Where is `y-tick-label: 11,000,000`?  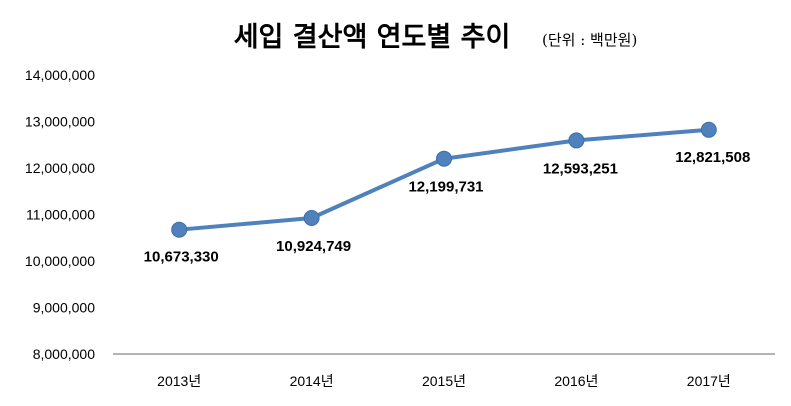
y-tick-label: 11,000,000 is located at coordinates (60, 215).